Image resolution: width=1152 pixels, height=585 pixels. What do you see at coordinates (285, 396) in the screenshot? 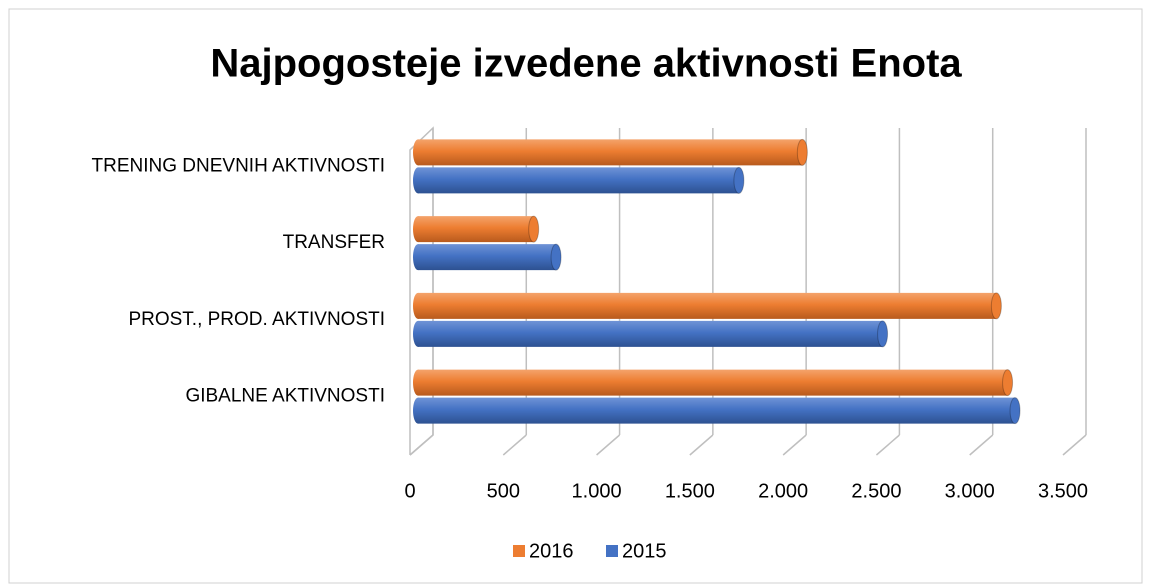
I see `category-label: GIBALNE AKTIVNOSTI` at bounding box center [285, 396].